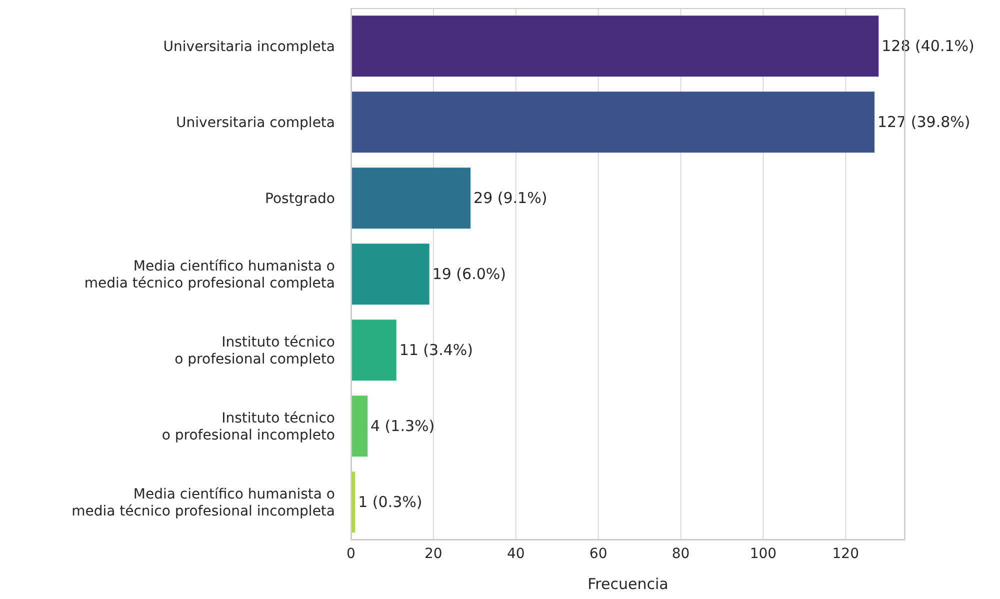  Describe the element at coordinates (255, 123) in the screenshot. I see `y-tick-label: Universitaria completa` at that location.